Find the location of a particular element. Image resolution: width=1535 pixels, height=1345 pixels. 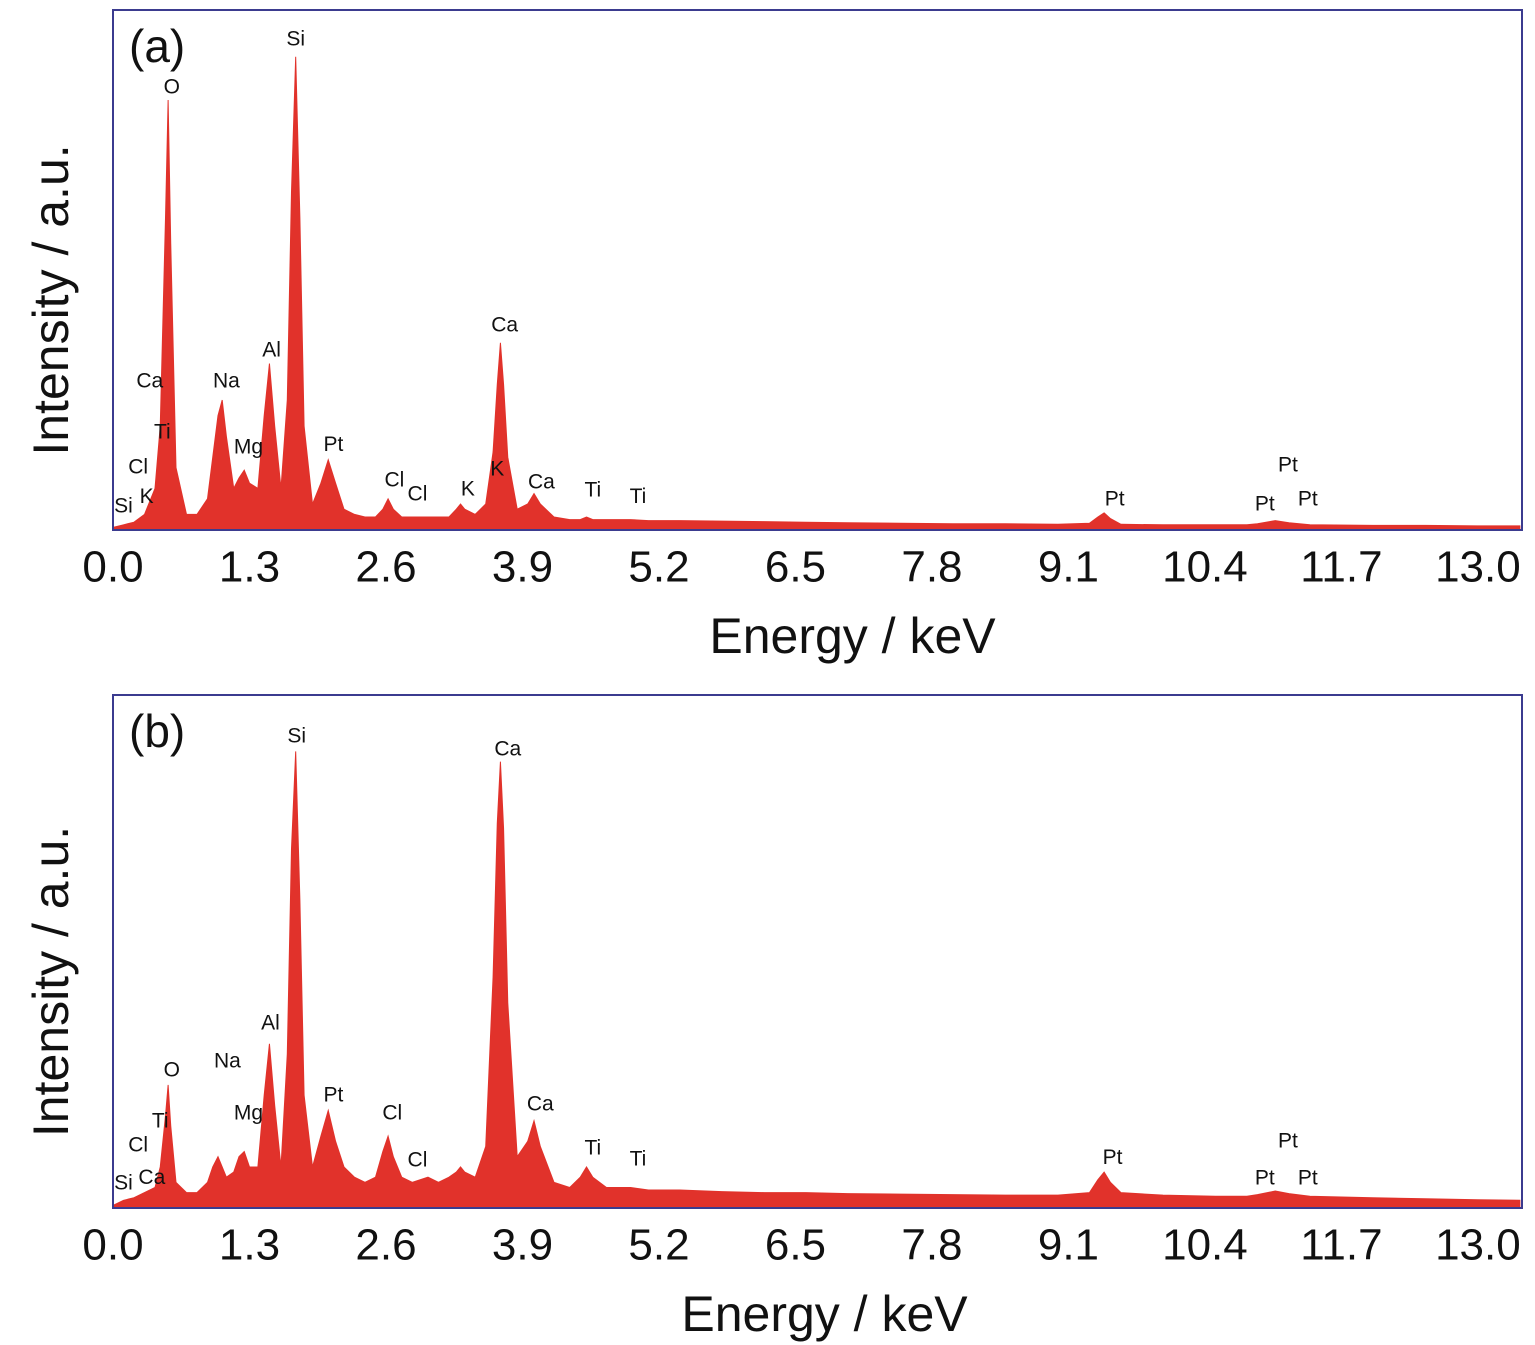

panel-label: (a) is located at coordinates (157, 46).